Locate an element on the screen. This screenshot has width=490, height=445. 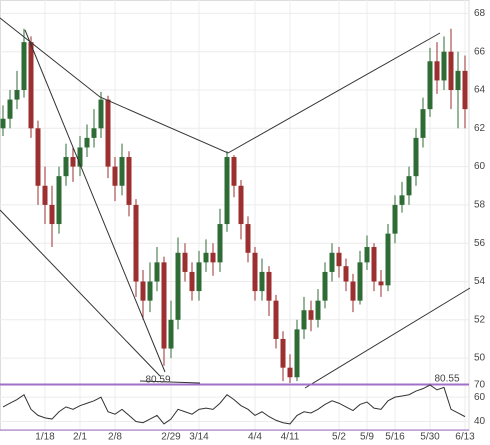
annotation: 80.55 is located at coordinates (446, 379).